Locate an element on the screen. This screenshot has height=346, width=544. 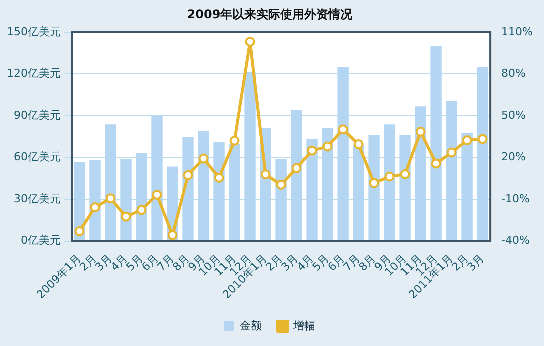
y2-tick-label: 50% is located at coordinates (514, 115).